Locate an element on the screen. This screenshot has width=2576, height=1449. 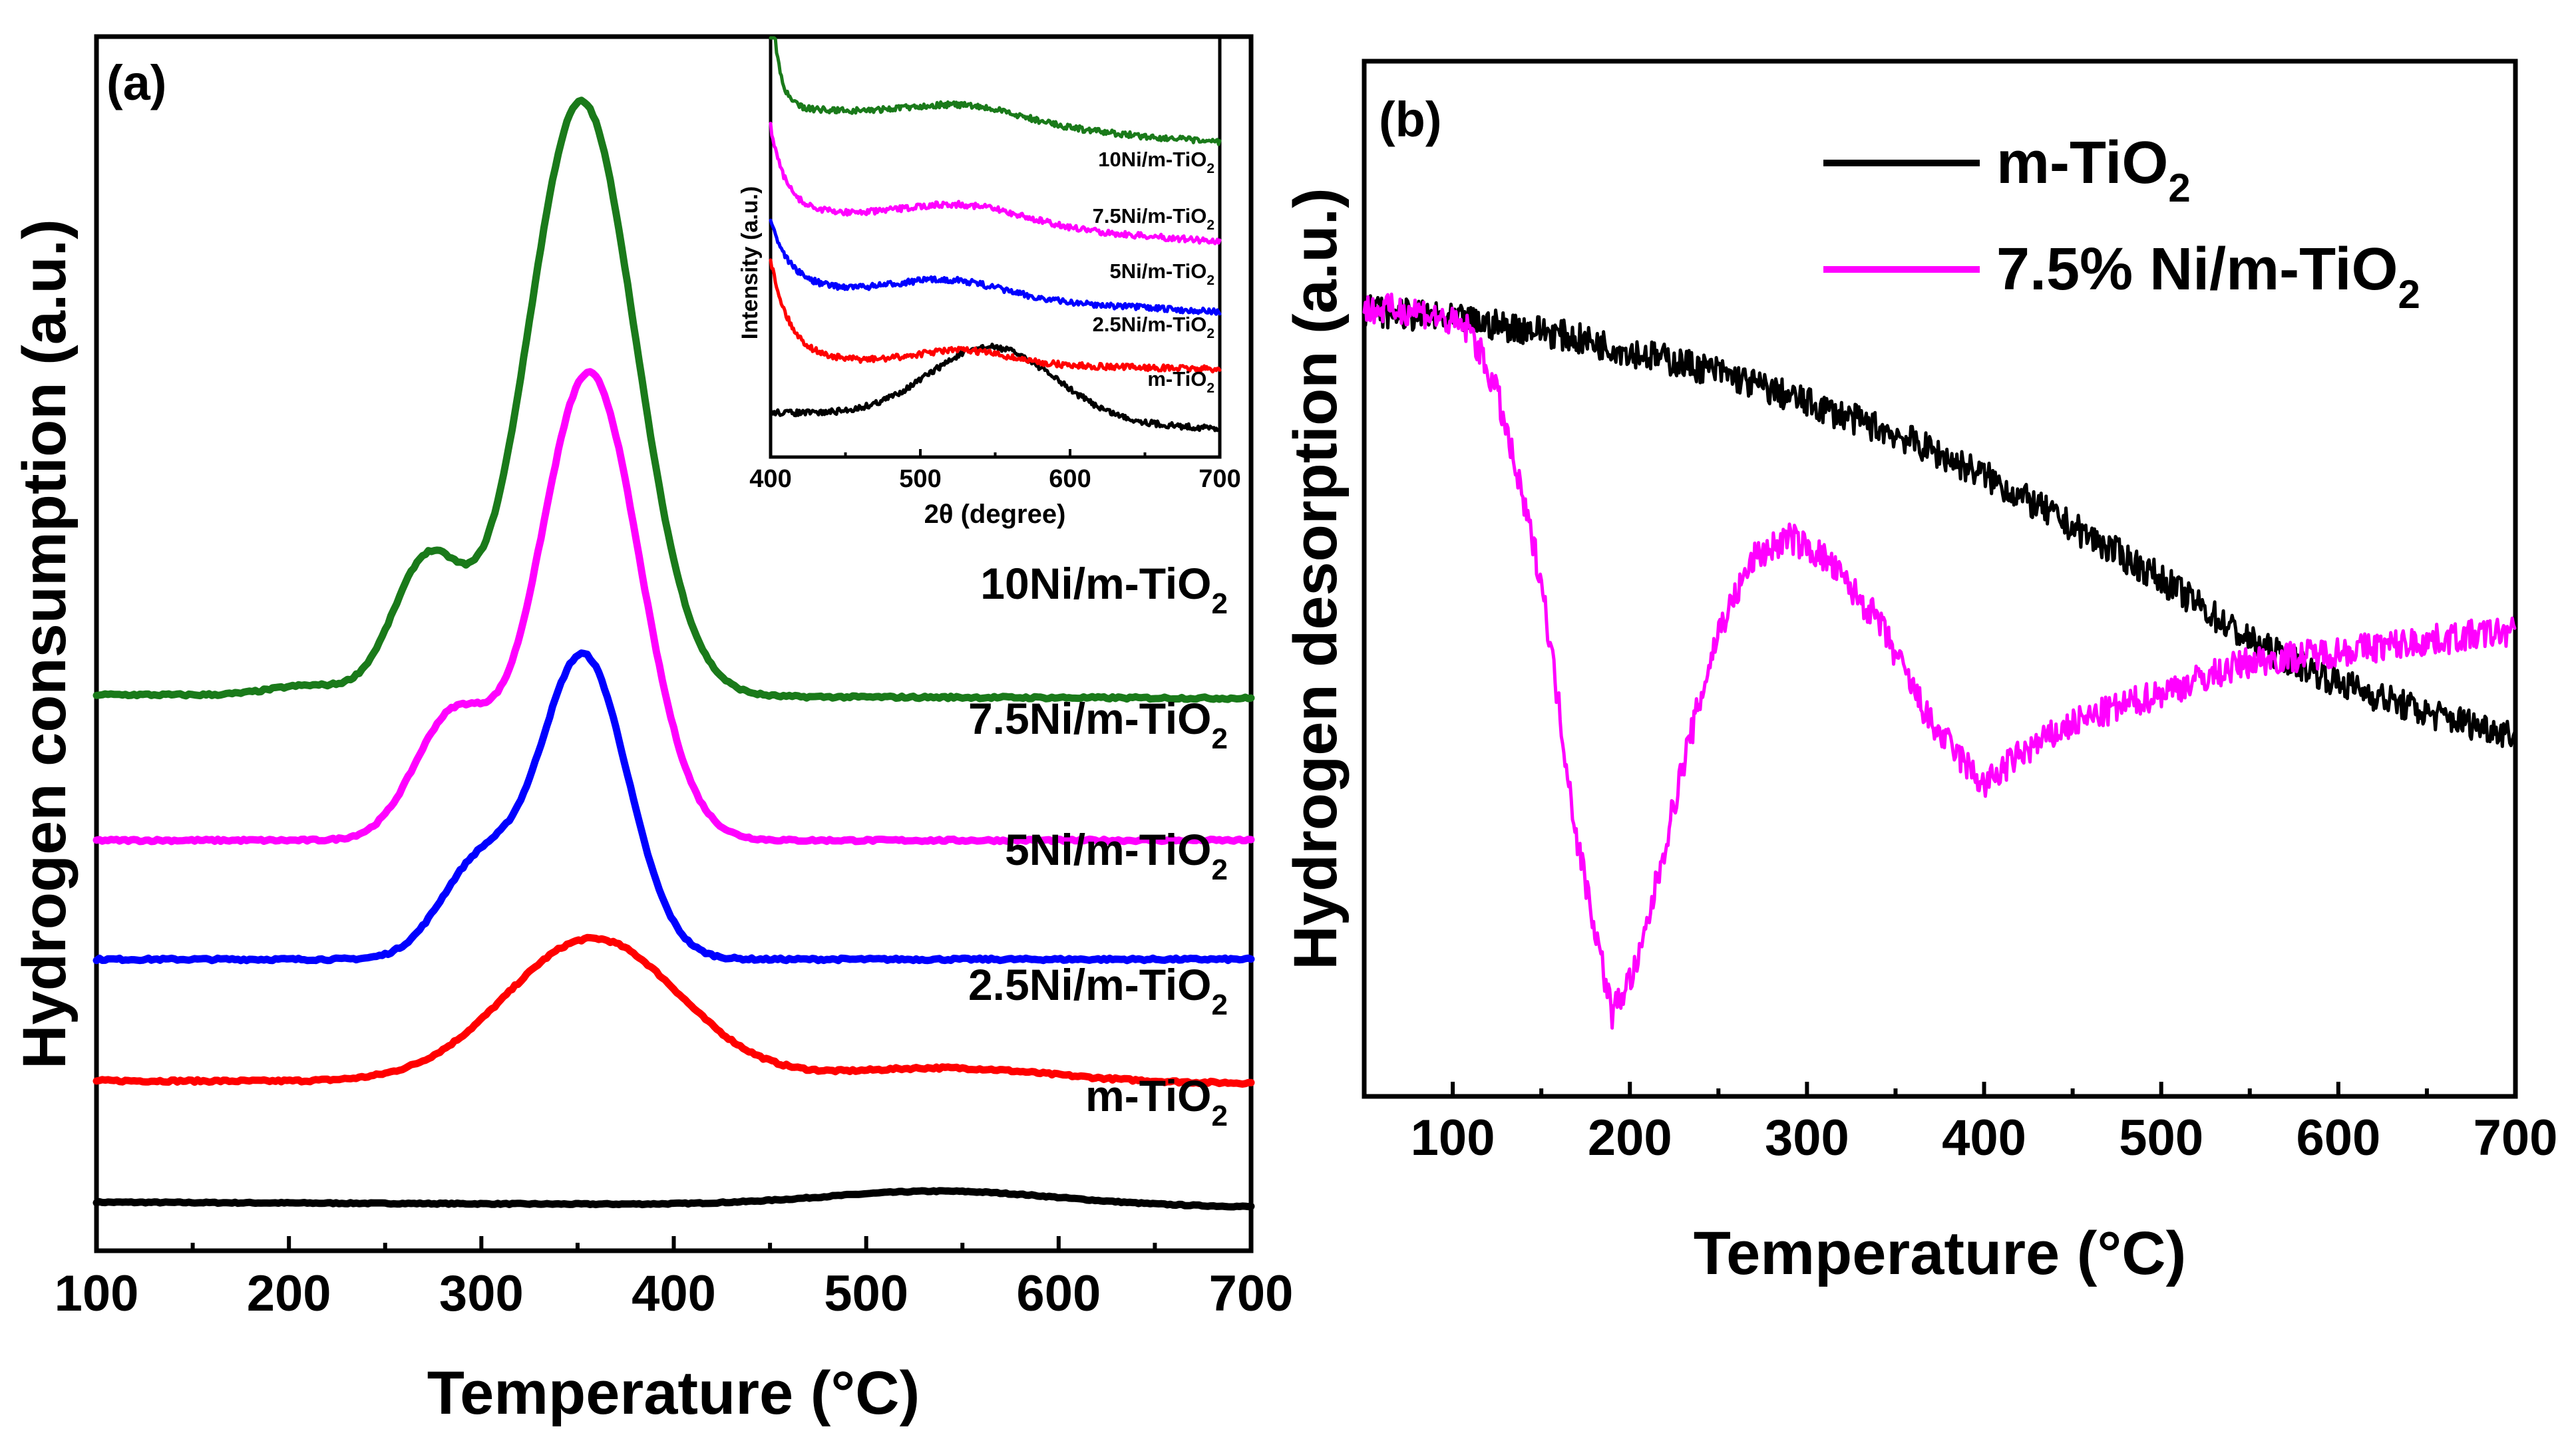
series-label-10ni: 10Ni/m-TiO2 is located at coordinates (1104, 589).